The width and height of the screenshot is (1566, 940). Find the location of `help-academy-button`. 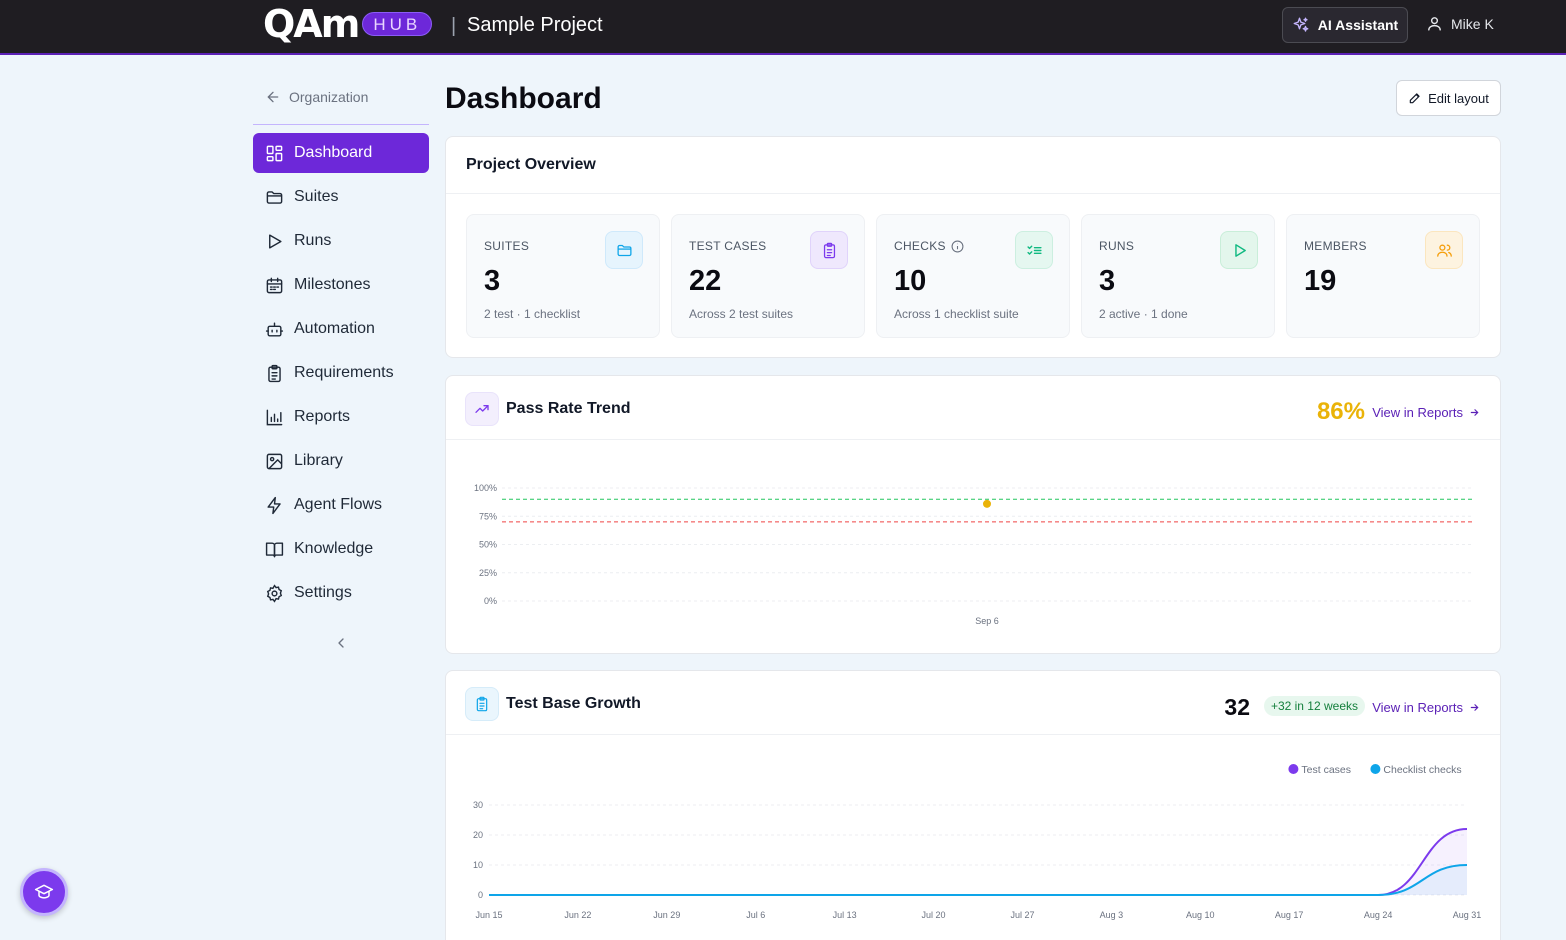

help-academy-button is located at coordinates (44, 892).